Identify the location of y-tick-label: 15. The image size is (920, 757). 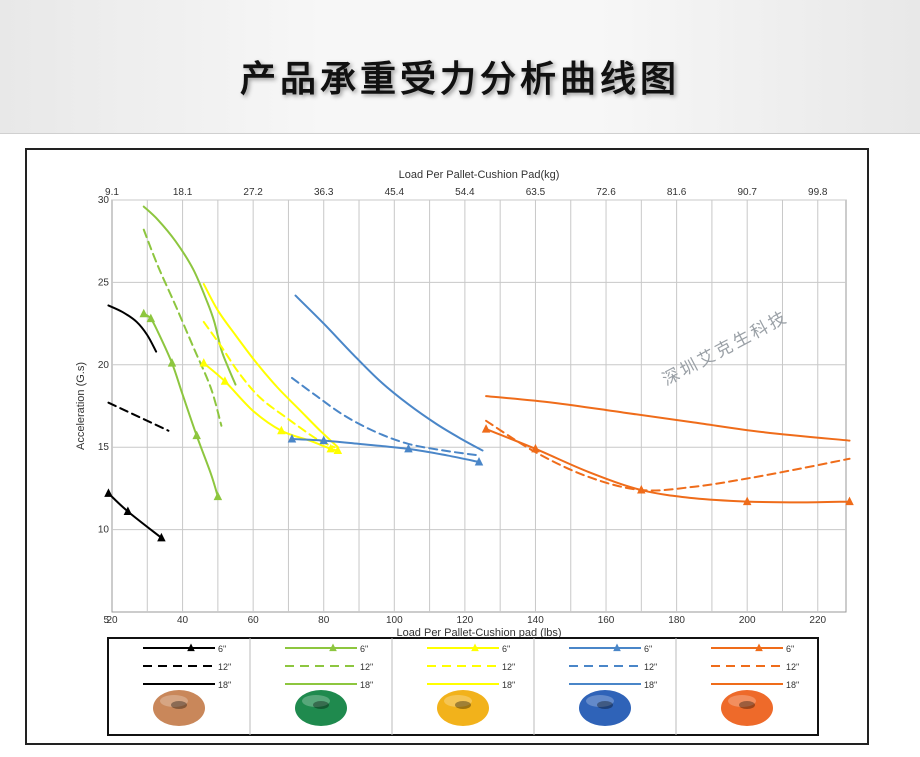
(104, 447).